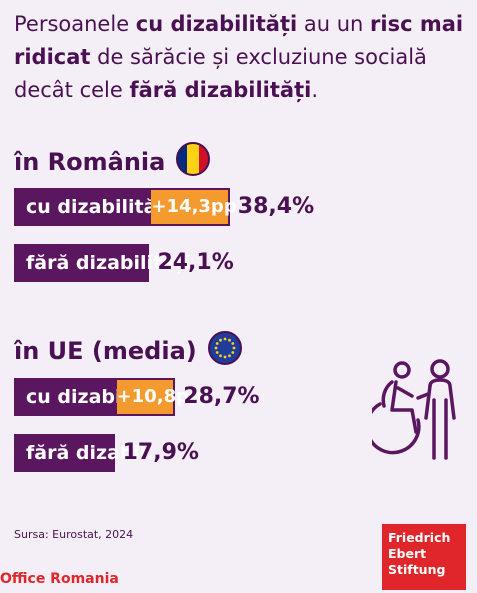  Describe the element at coordinates (159, 397) in the screenshot. I see `difference-eu: +10,8pp` at that location.